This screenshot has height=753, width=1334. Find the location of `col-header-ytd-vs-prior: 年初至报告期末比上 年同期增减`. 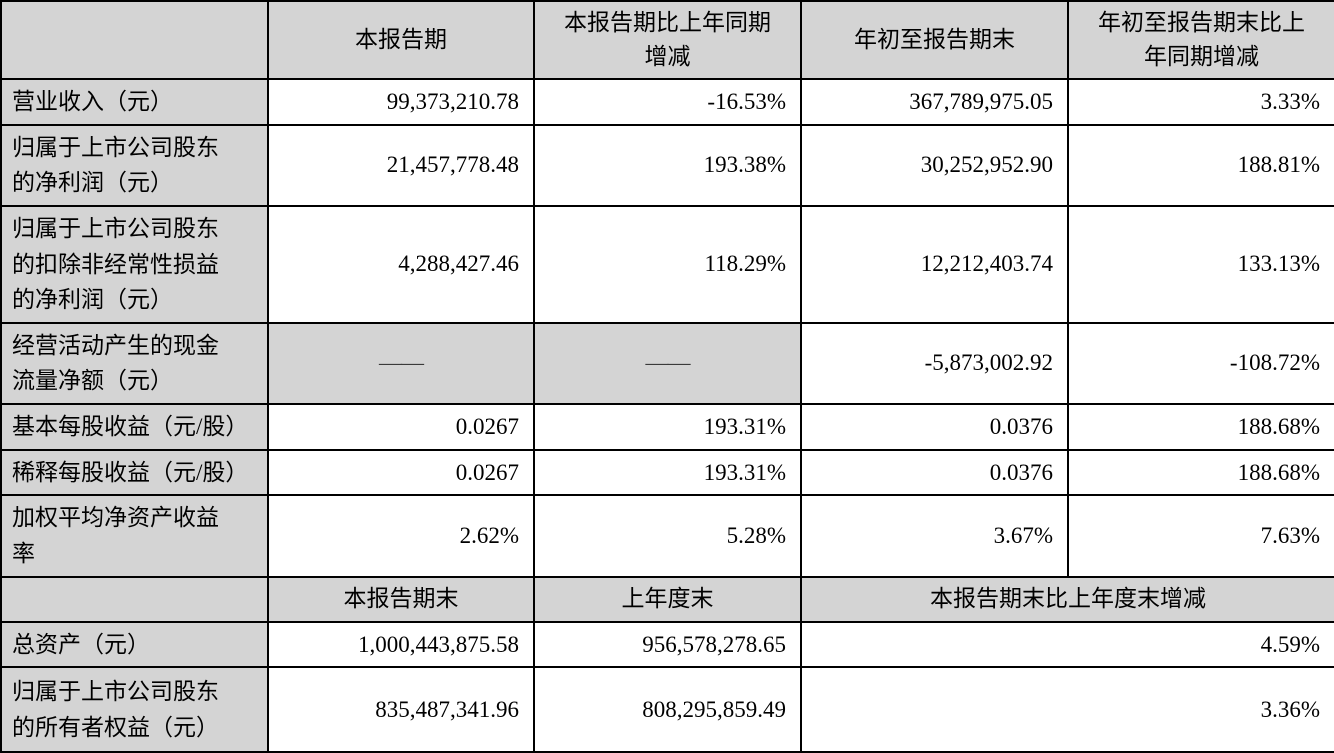

col-header-ytd-vs-prior: 年初至报告期末比上 年同期增减 is located at coordinates (1200, 40).